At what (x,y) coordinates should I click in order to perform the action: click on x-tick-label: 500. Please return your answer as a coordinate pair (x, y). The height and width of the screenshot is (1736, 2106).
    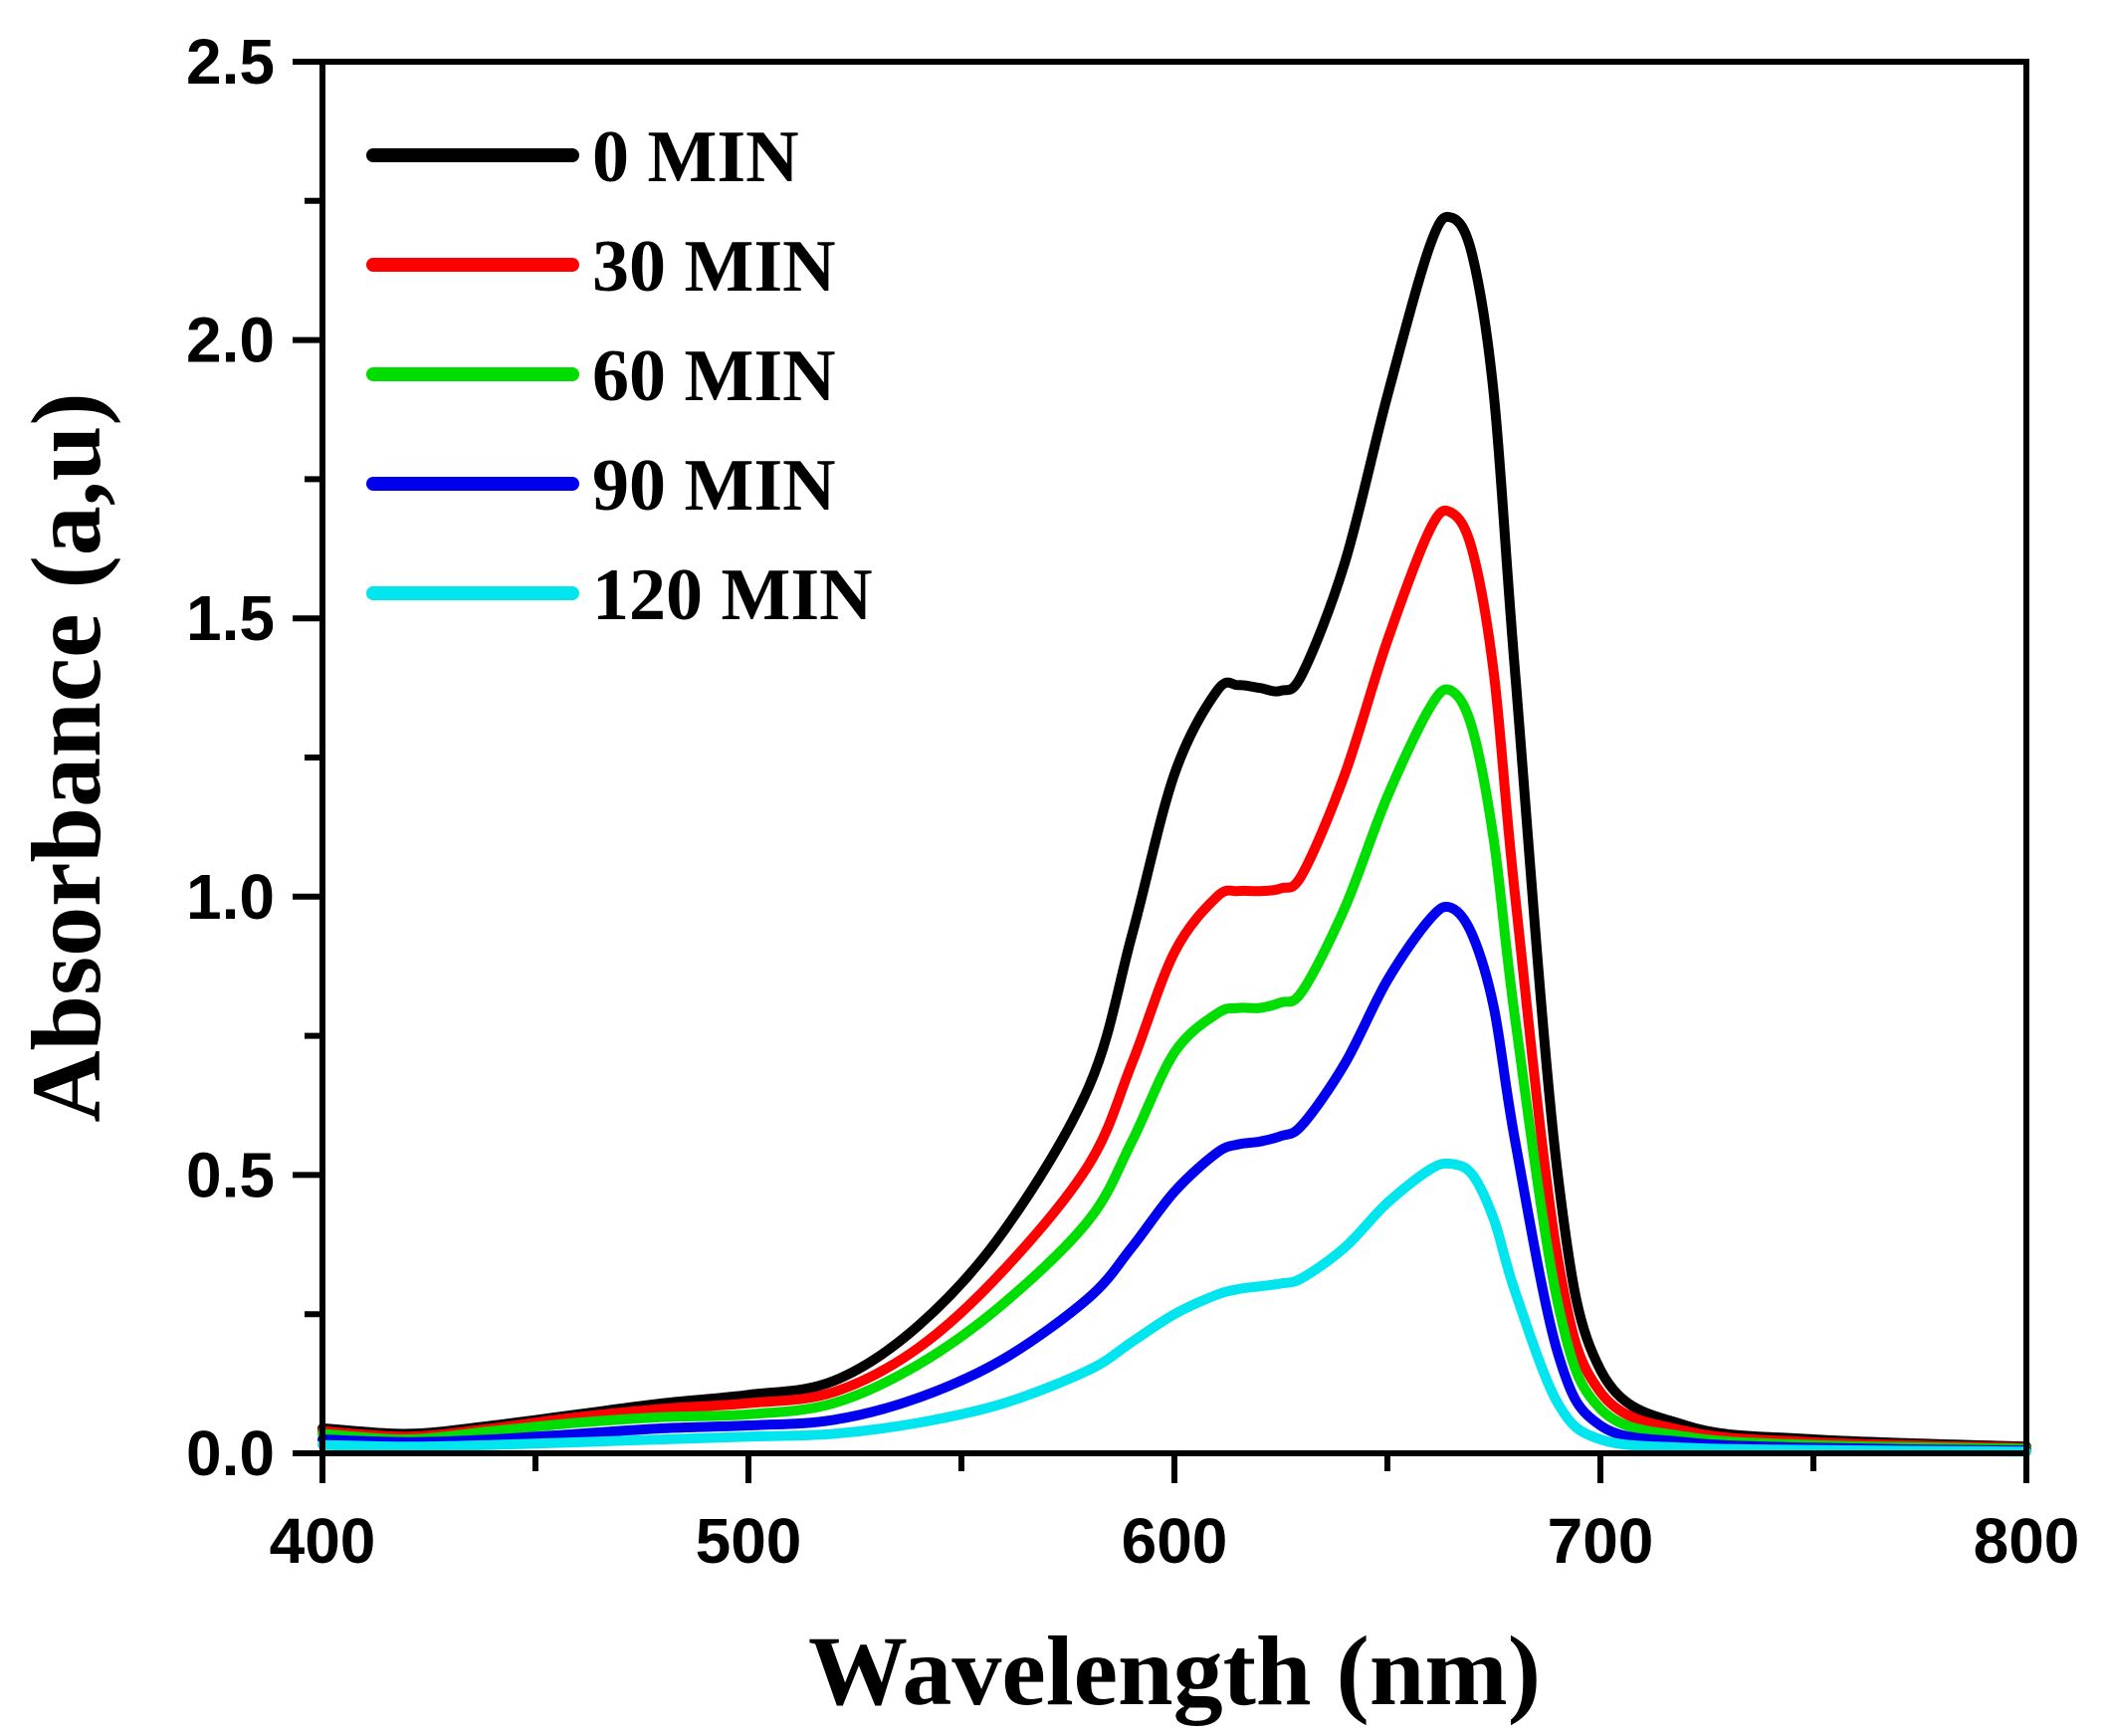
    Looking at the image, I should click on (749, 1541).